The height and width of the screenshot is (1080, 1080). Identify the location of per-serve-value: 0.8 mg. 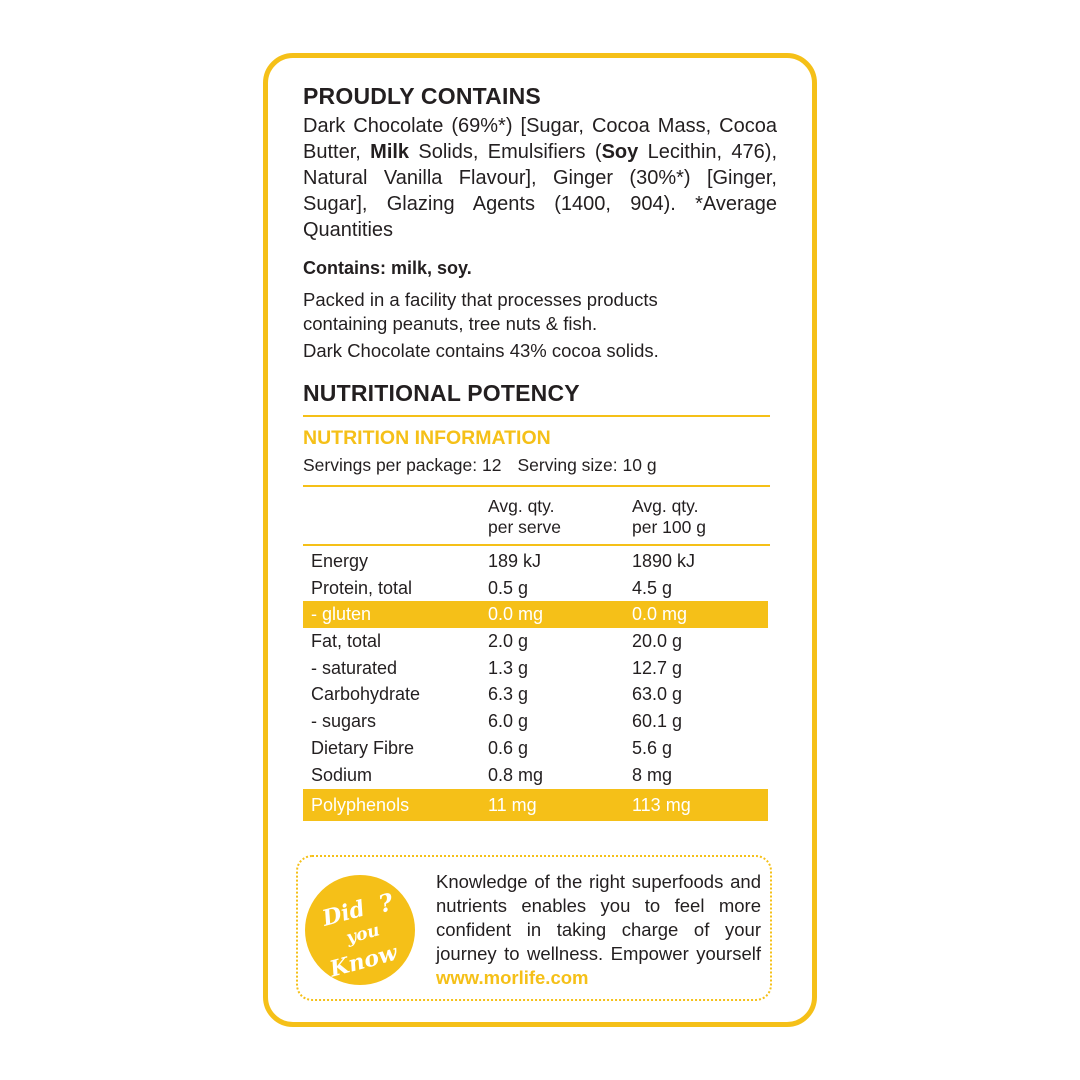
(516, 775).